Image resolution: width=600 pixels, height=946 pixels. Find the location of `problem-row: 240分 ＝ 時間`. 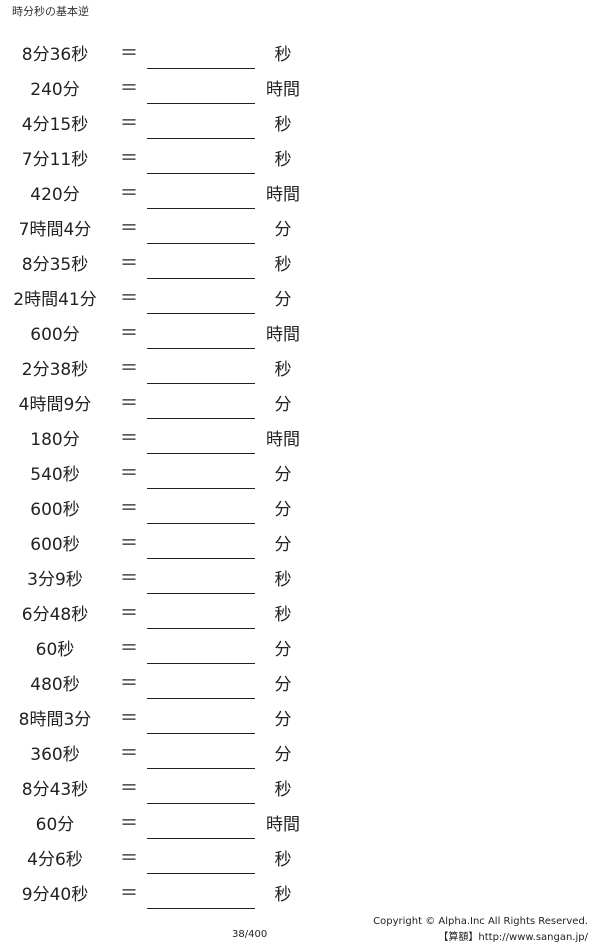

problem-row: 240分 ＝ 時間 is located at coordinates (300, 86).